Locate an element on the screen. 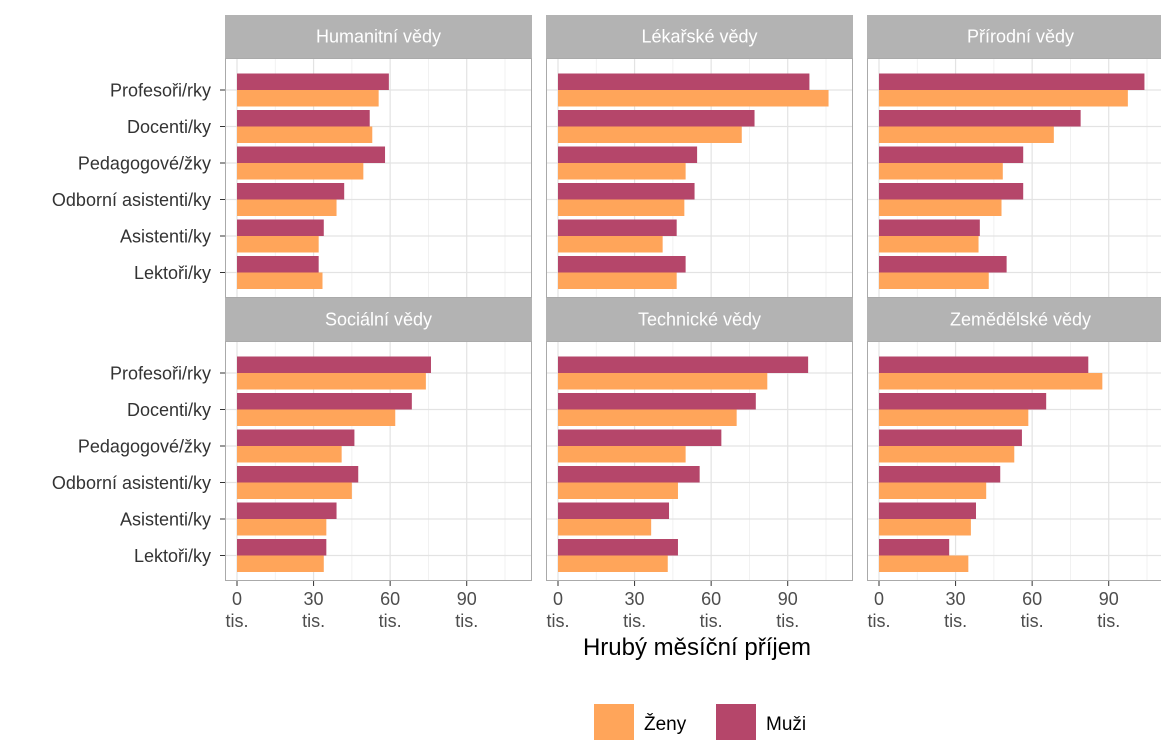 The height and width of the screenshot is (740, 1161). bar-socialni-vedy-odborni-asistenti-ky-muzi is located at coordinates (298, 474).